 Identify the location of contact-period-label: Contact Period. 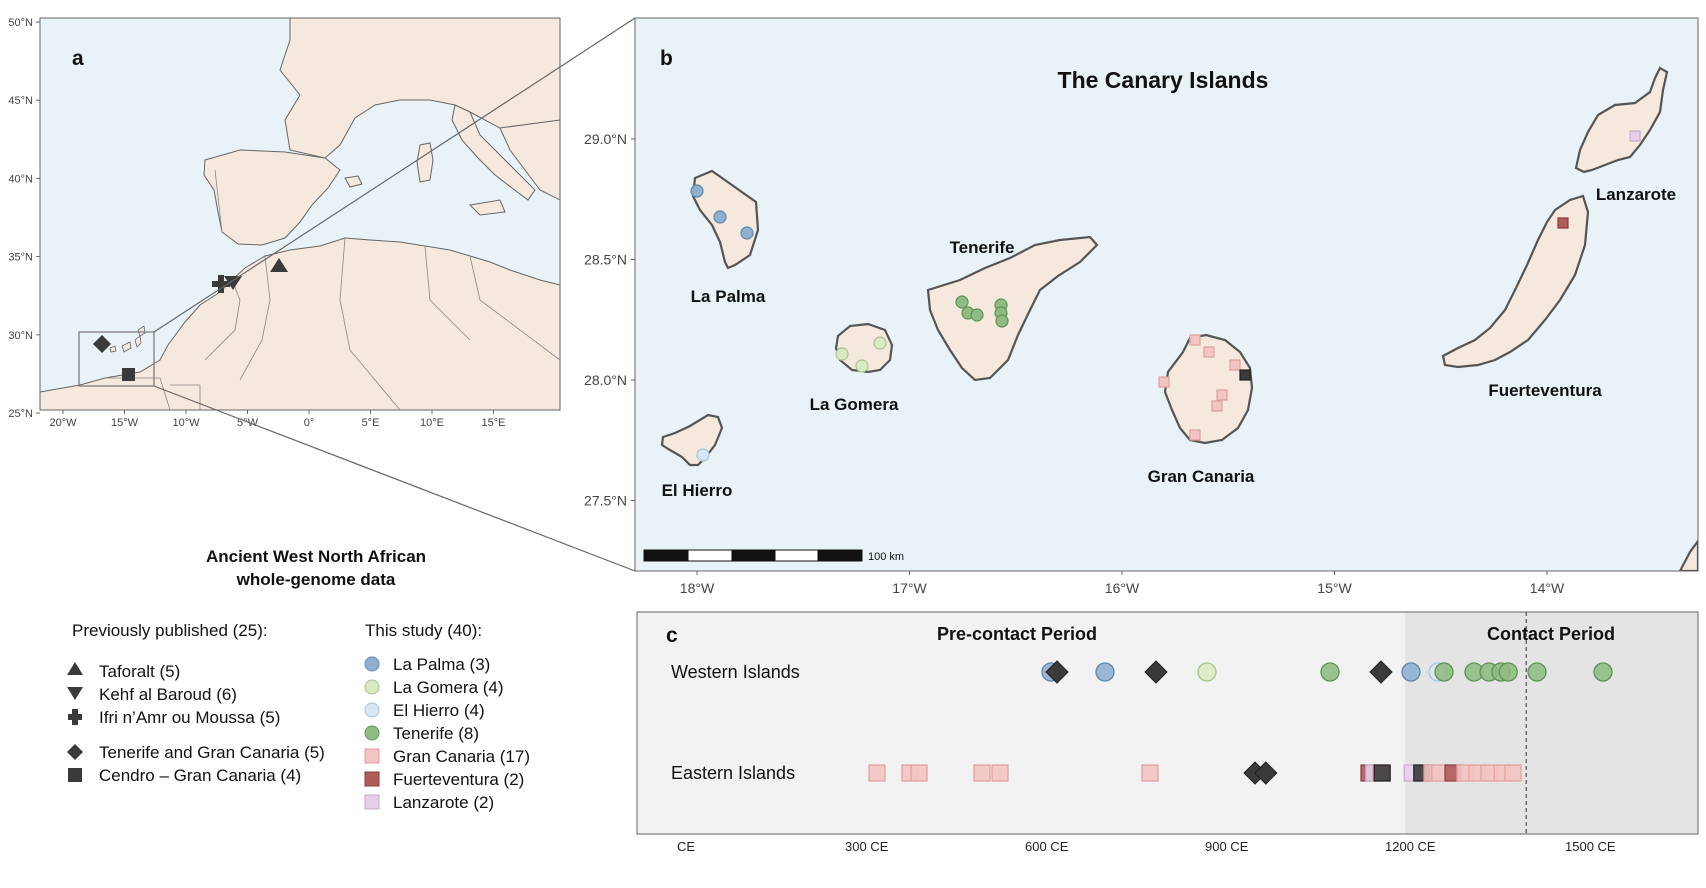
(1551, 634).